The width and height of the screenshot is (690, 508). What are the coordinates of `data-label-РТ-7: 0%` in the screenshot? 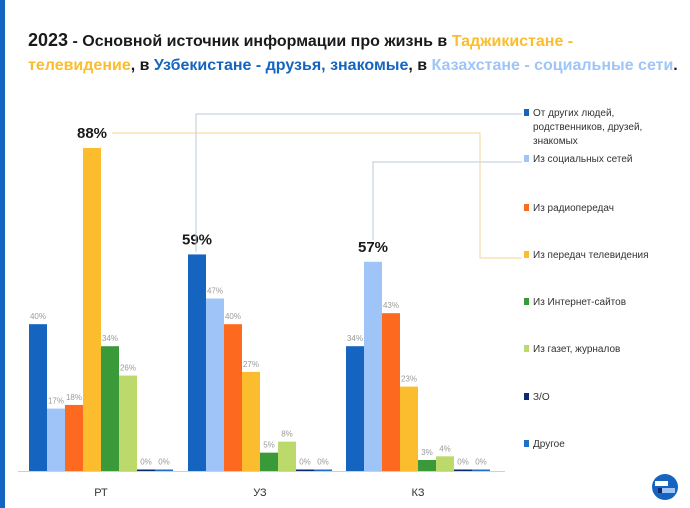 It's located at (164, 462).